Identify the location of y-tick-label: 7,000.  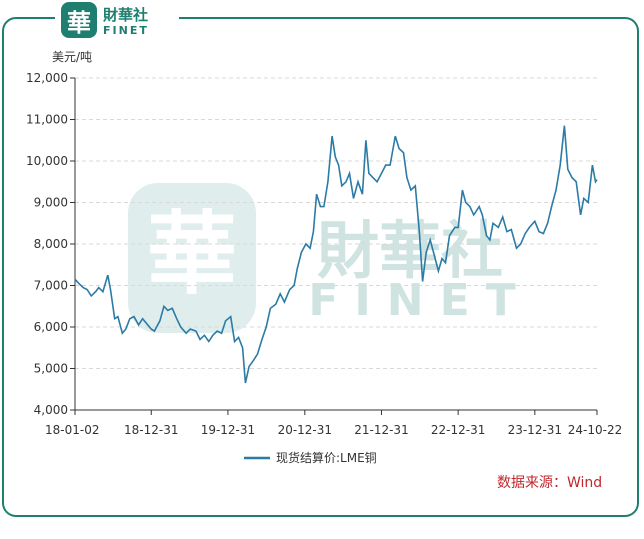
(51, 286).